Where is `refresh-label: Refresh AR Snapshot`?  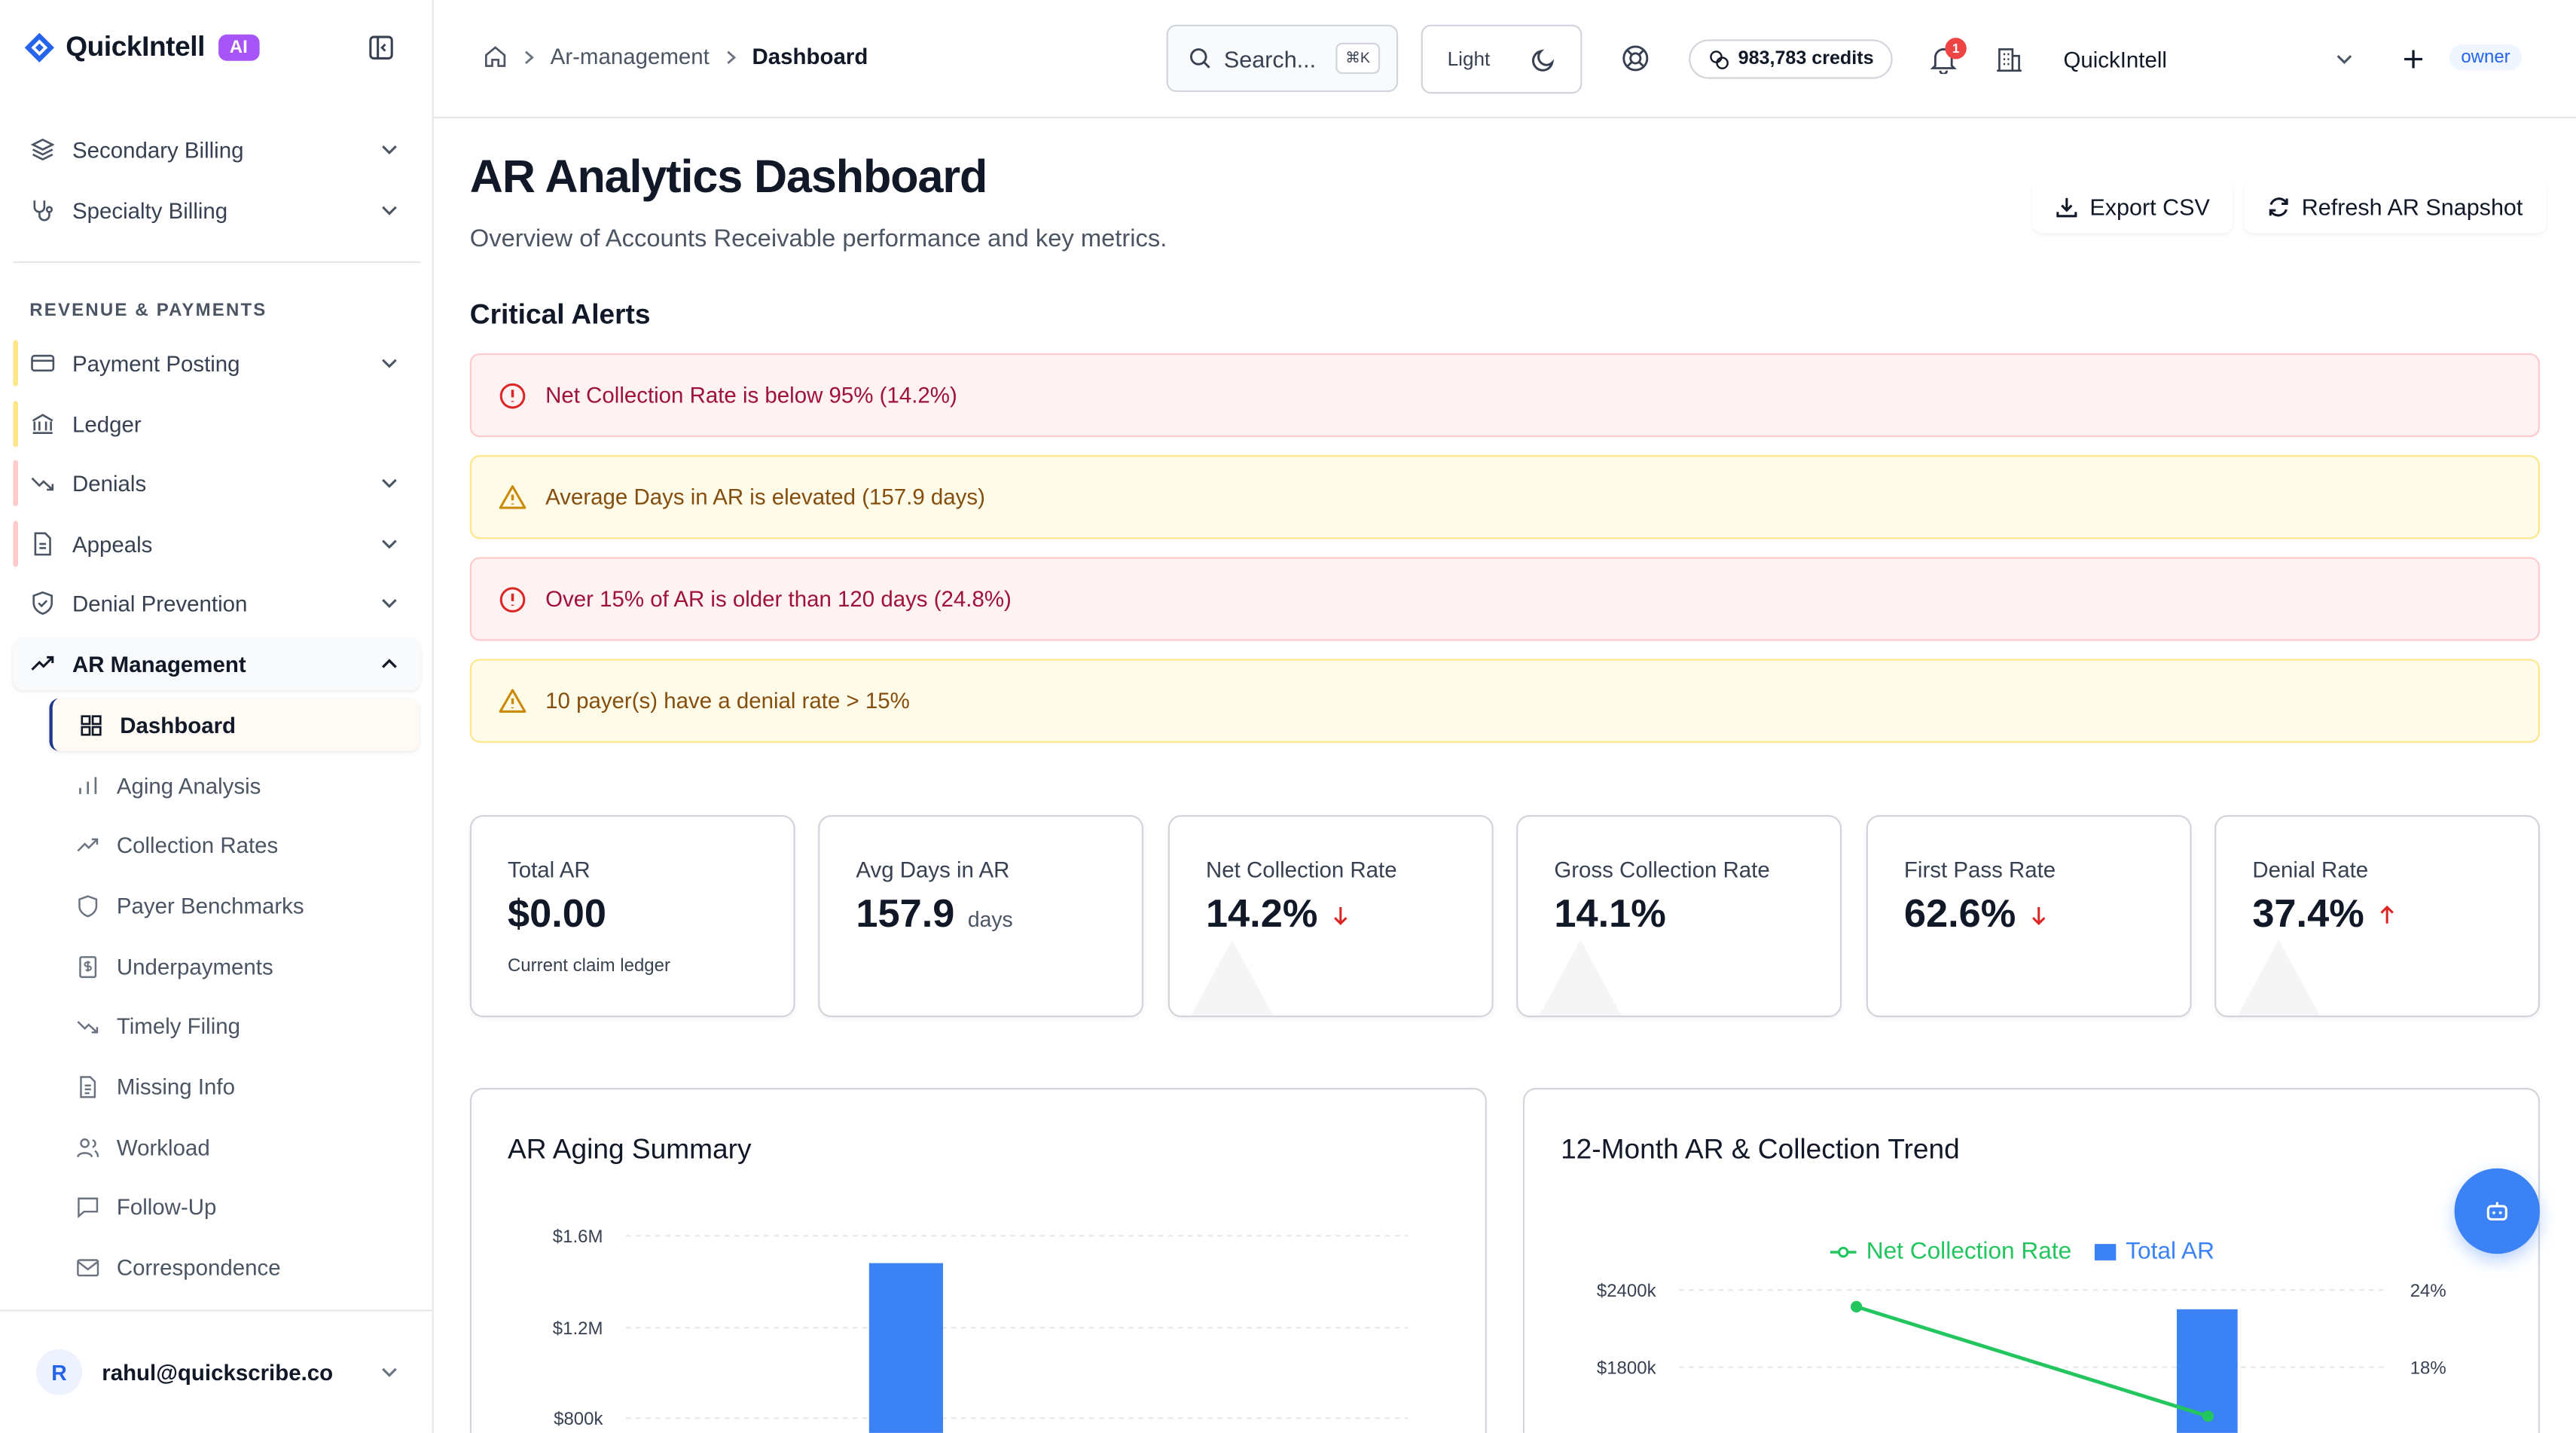 refresh-label: Refresh AR Snapshot is located at coordinates (2412, 207).